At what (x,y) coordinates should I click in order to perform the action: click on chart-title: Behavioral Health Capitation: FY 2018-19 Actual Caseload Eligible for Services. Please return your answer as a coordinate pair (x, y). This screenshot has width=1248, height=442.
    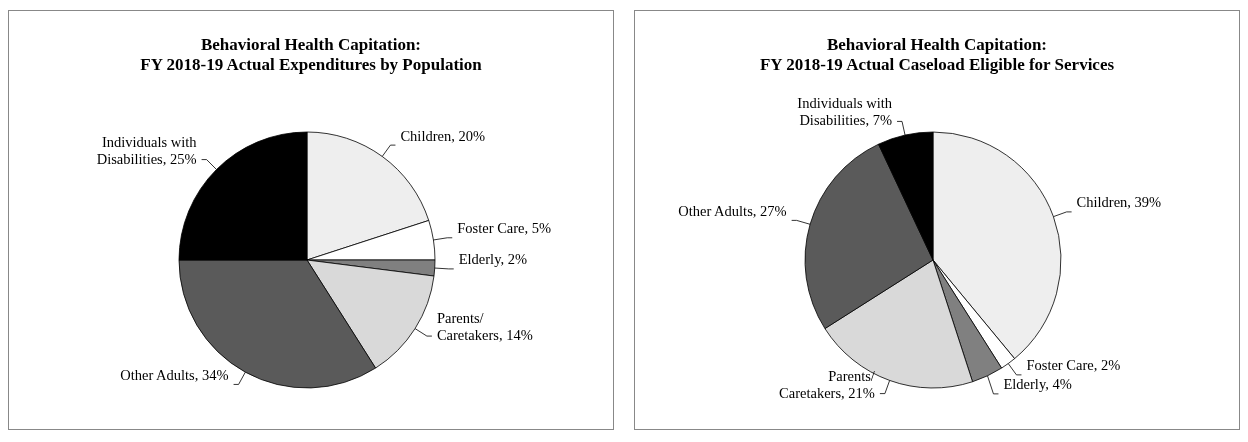
    Looking at the image, I should click on (937, 54).